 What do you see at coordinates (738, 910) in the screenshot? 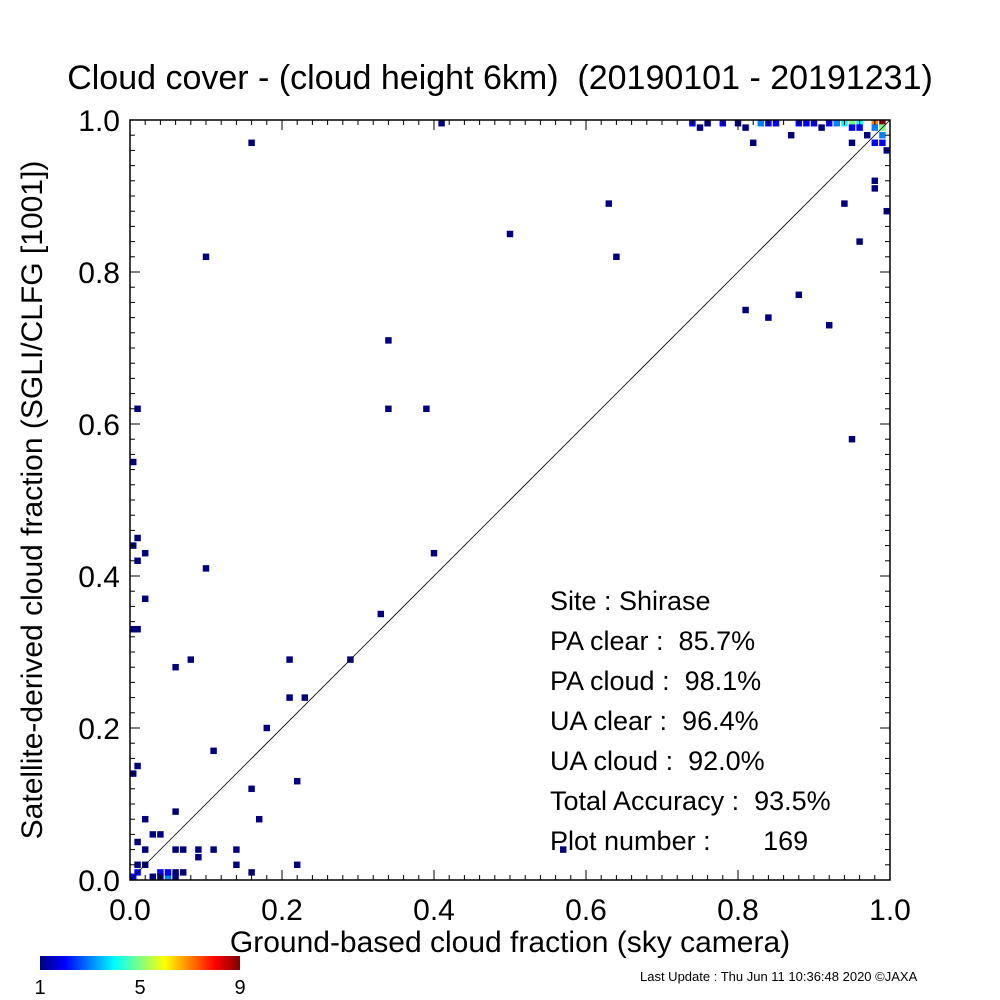
I see `x-tick-label: 0.8` at bounding box center [738, 910].